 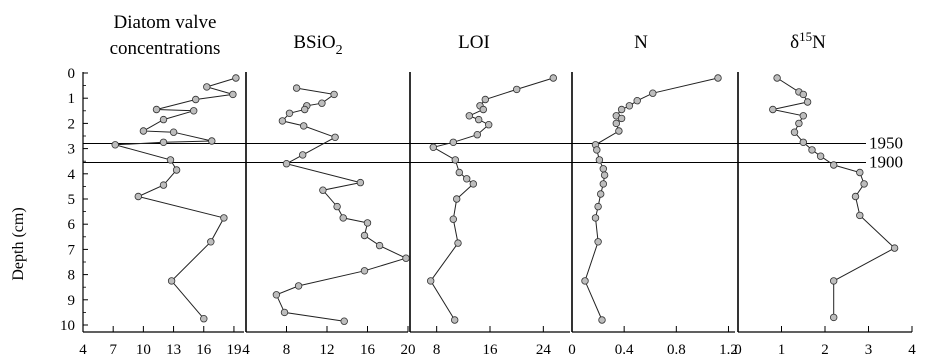 I want to click on reference-label-1900: 1900, so click(x=886, y=161).